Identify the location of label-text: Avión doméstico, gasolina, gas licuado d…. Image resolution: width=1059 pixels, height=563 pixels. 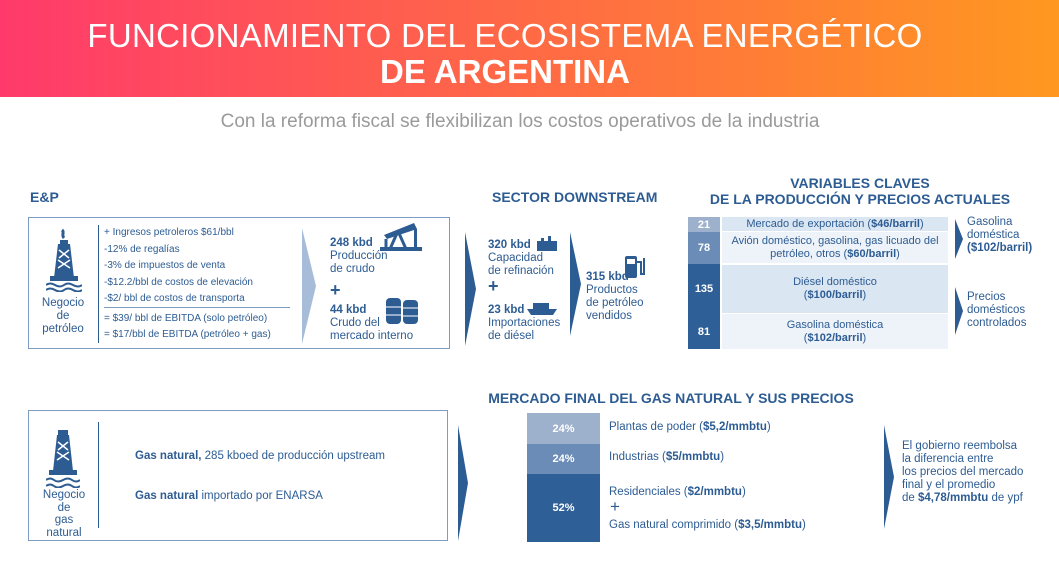
(835, 247).